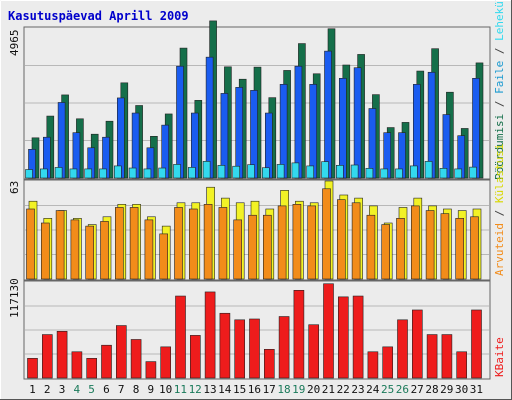 This screenshot has height=400, width=512. I want to click on legend-visits: Külastusi, so click(499, 174).